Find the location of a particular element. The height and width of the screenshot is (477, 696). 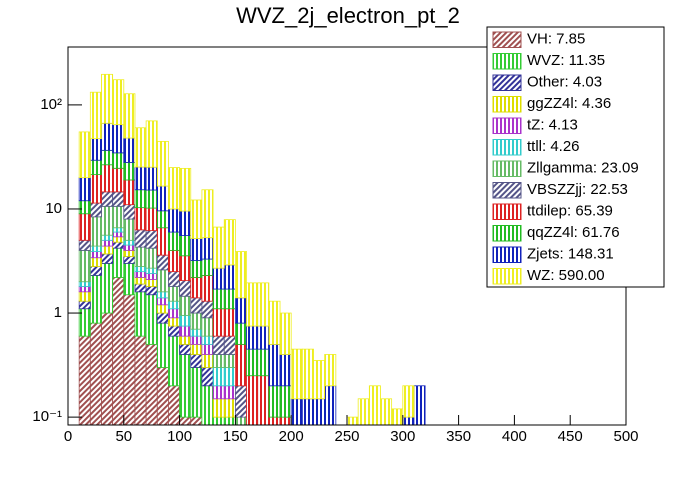

legend-label: tZ: 4.13 is located at coordinates (552, 125).